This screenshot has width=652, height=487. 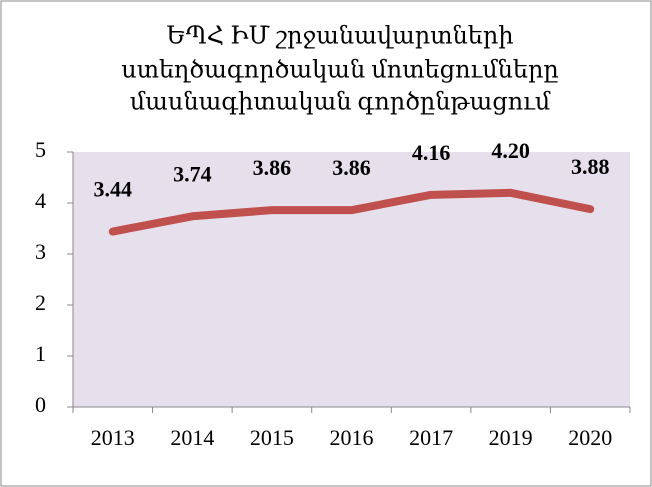 I want to click on x-tick-label: 2017, so click(x=431, y=437).